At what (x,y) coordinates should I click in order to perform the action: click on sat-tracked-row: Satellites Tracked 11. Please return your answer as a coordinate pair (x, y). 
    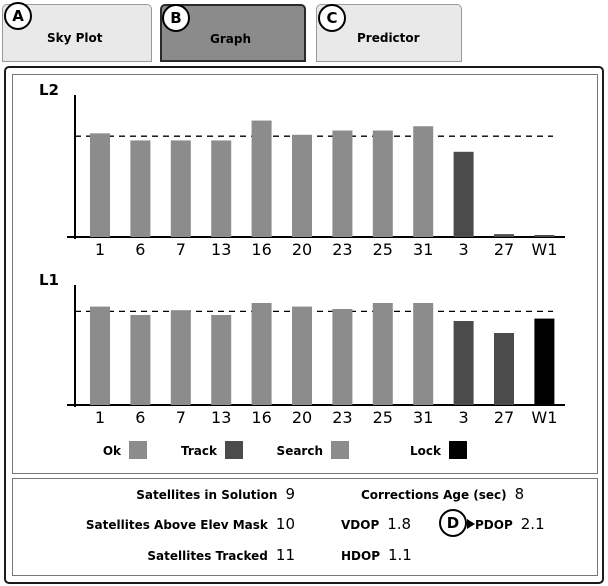
    Looking at the image, I should click on (221, 555).